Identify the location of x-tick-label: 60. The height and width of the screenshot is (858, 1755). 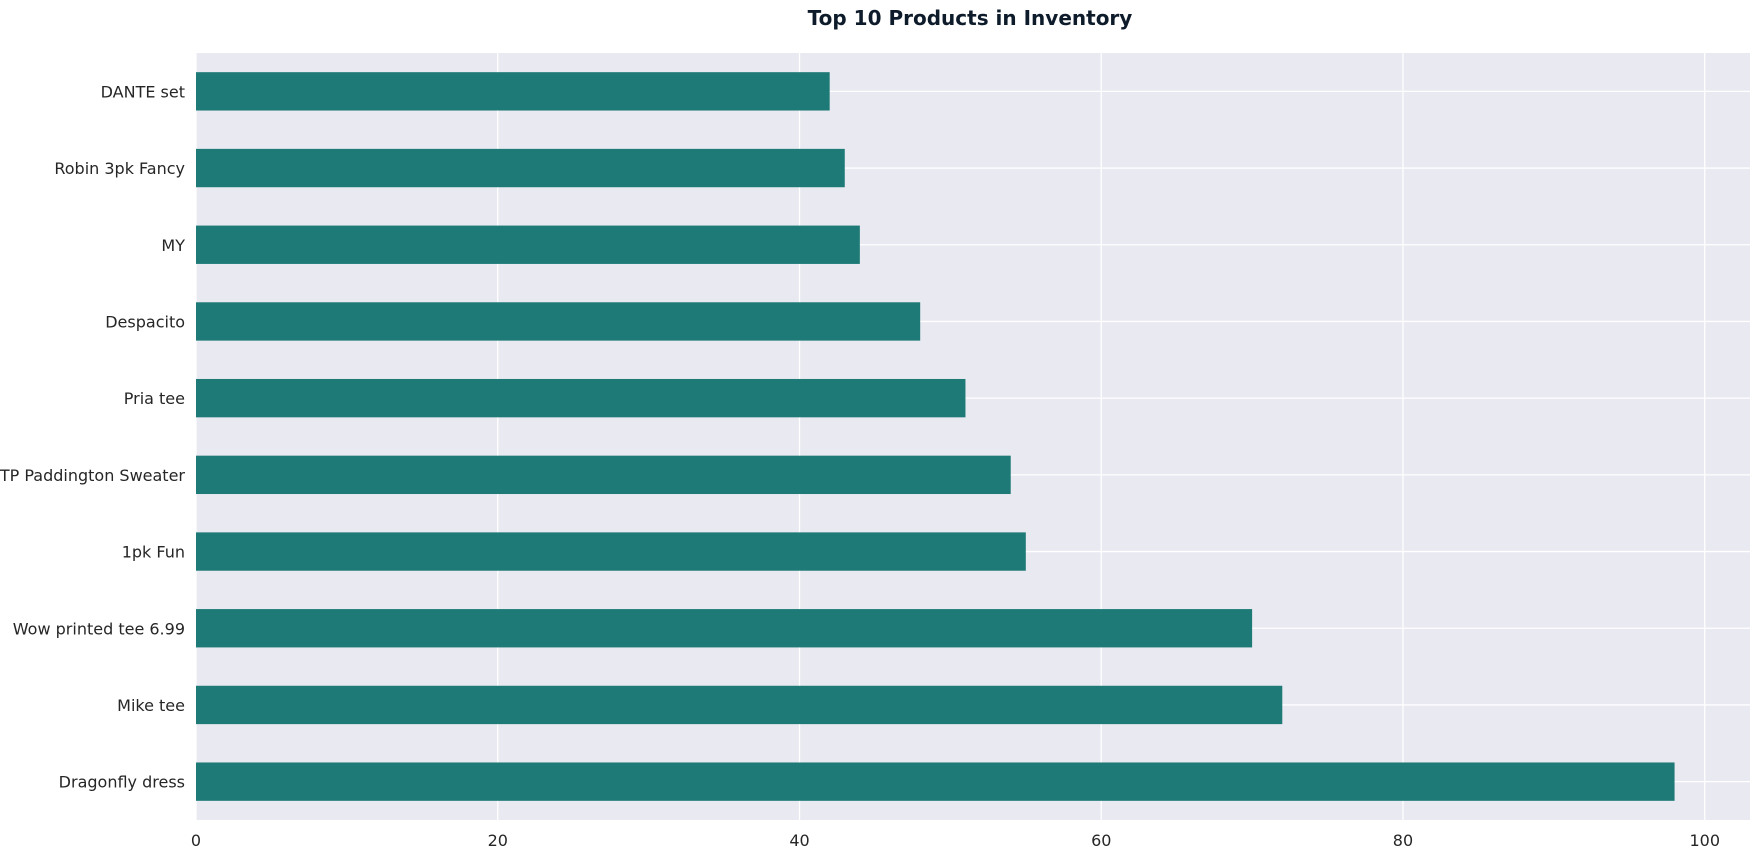
(1101, 840).